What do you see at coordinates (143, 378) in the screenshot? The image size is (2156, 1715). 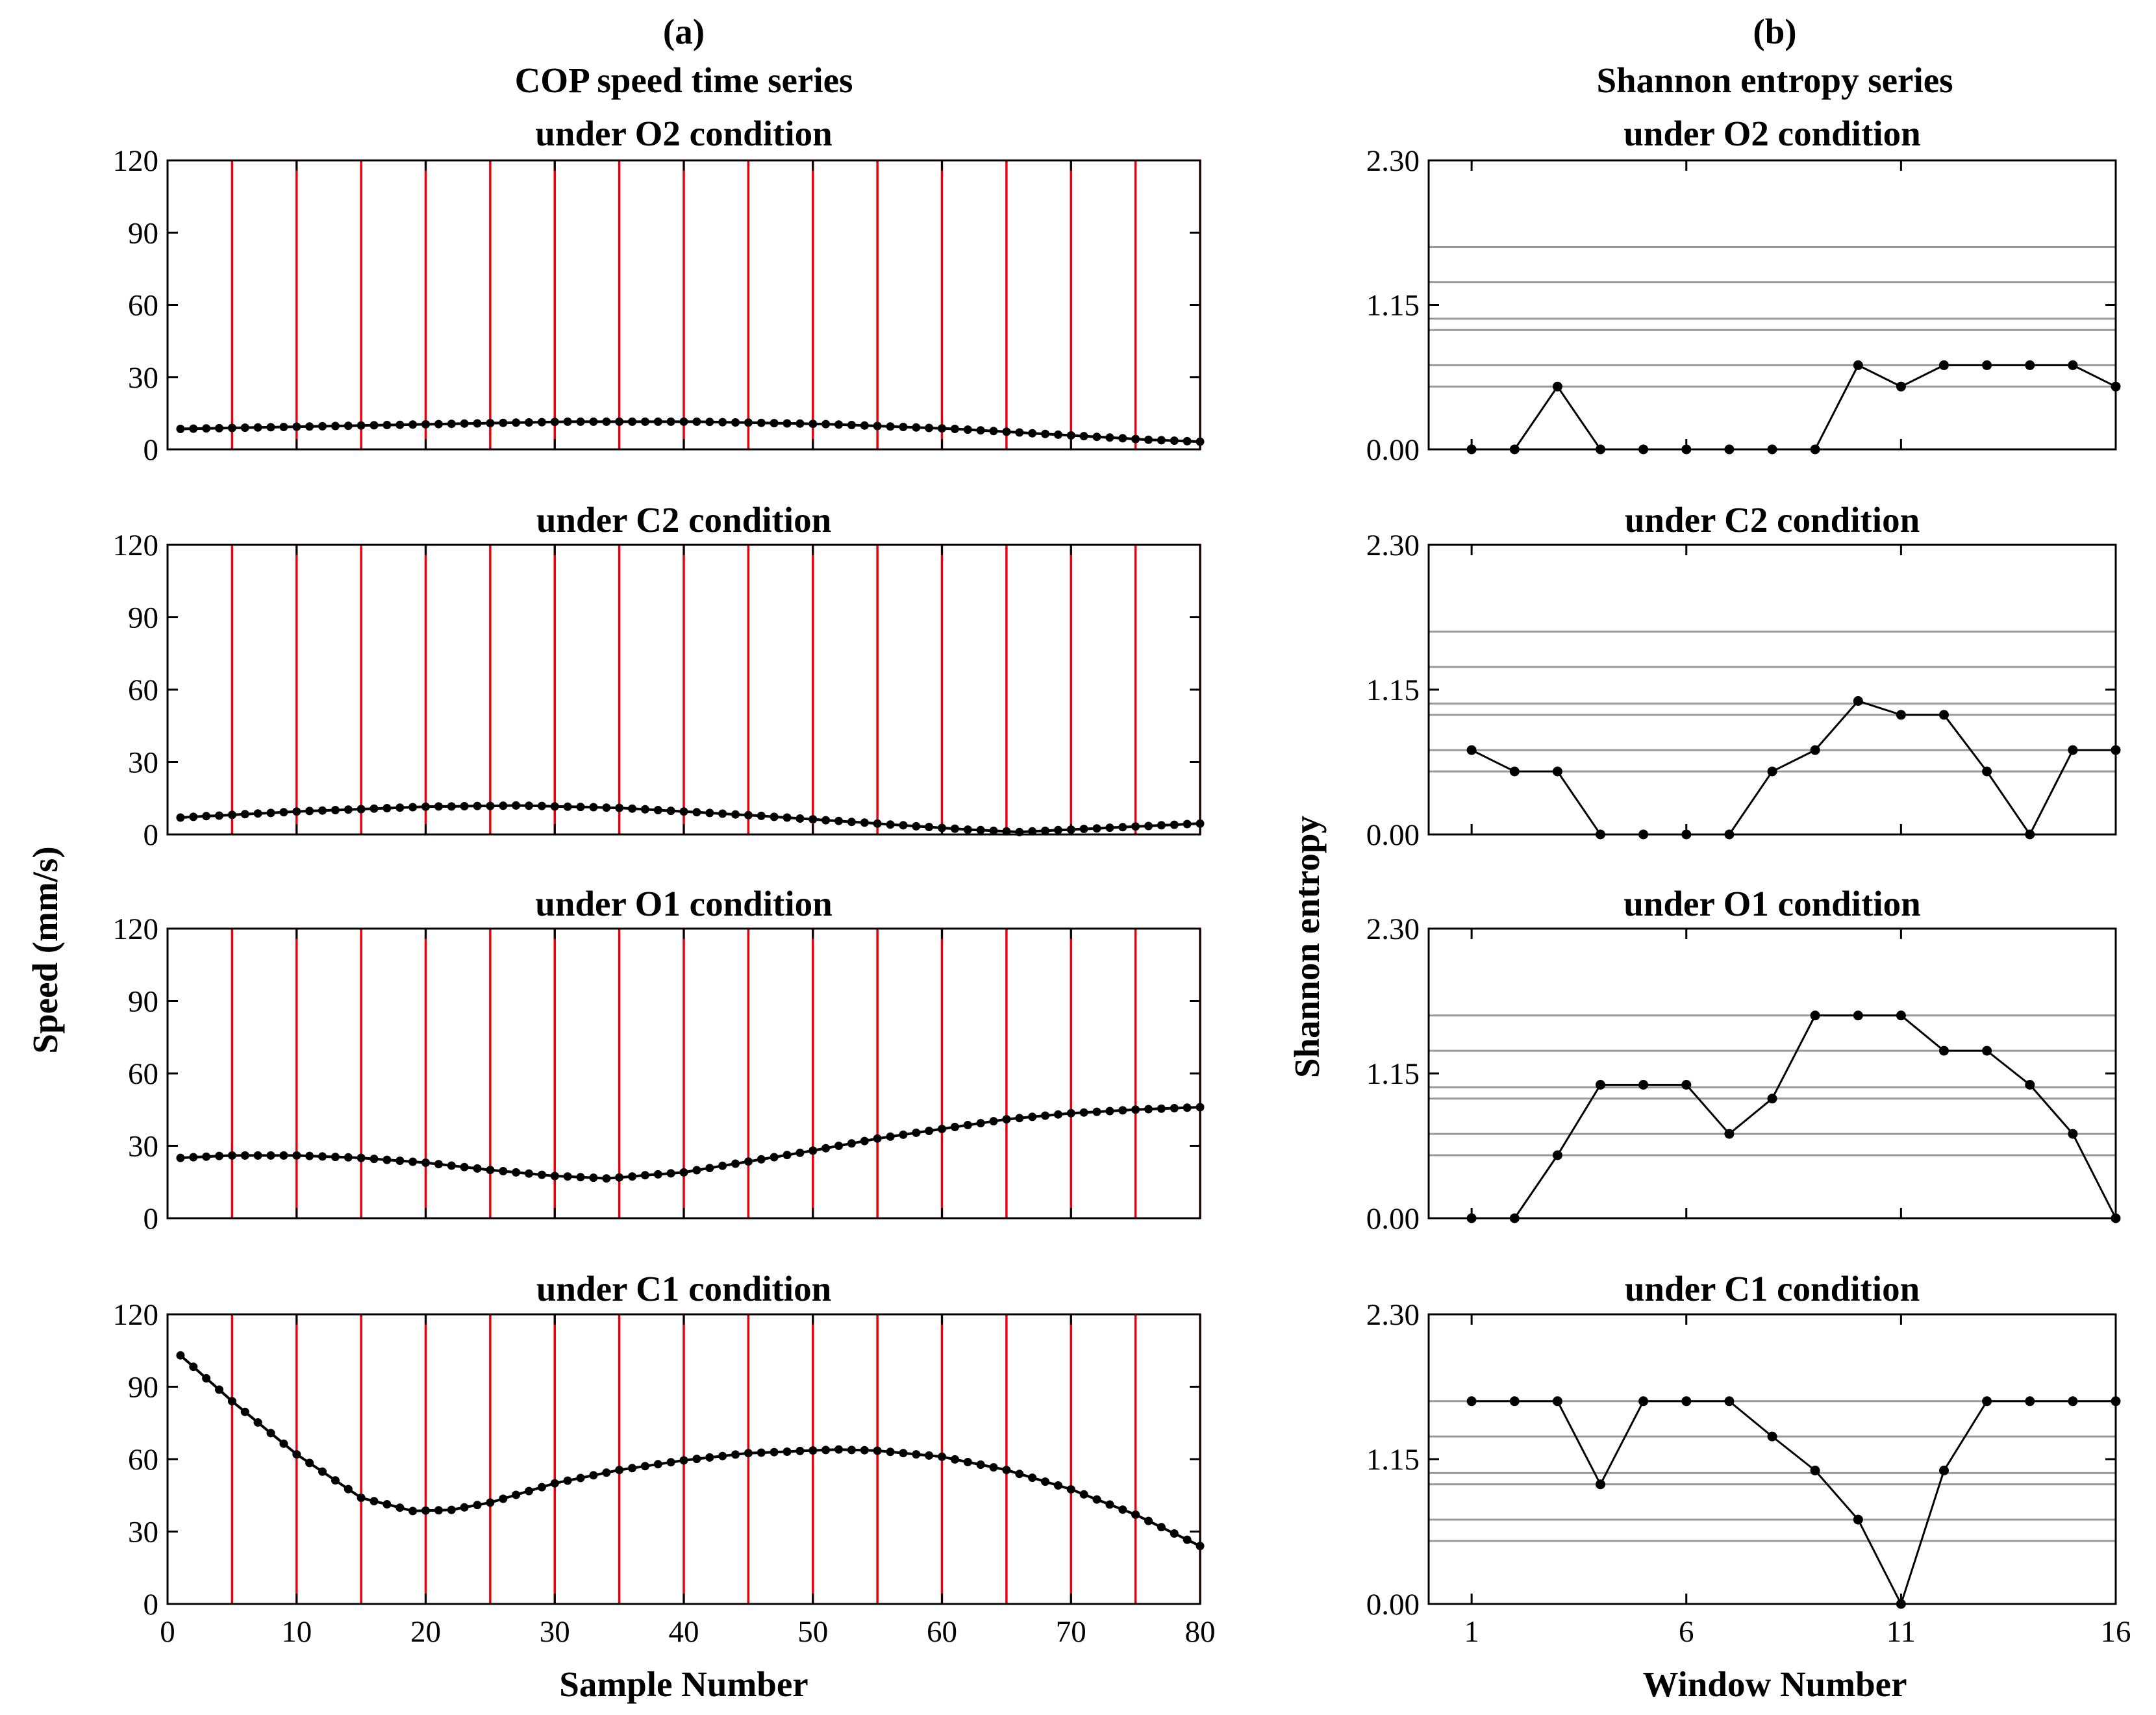 I see `y-tick-label: 30` at bounding box center [143, 378].